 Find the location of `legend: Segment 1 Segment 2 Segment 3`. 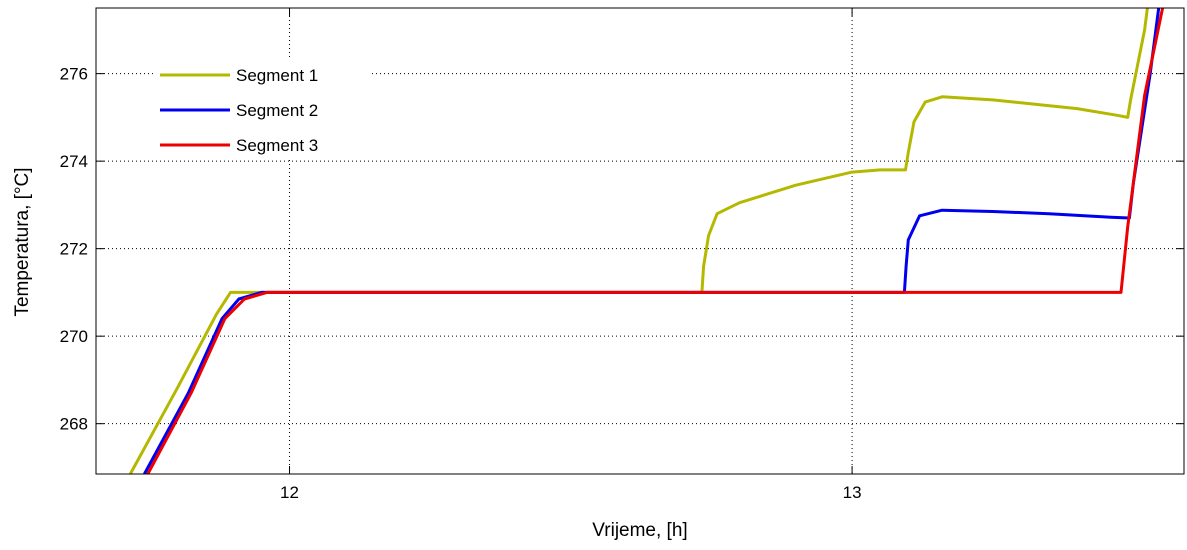

legend: Segment 1 Segment 2 Segment 3 is located at coordinates (262, 110).